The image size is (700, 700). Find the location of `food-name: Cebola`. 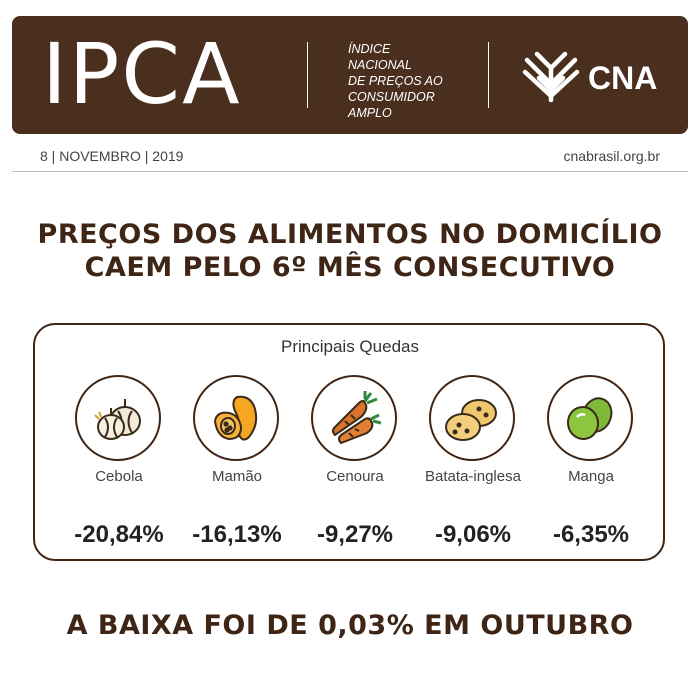

food-name: Cebola is located at coordinates (119, 476).